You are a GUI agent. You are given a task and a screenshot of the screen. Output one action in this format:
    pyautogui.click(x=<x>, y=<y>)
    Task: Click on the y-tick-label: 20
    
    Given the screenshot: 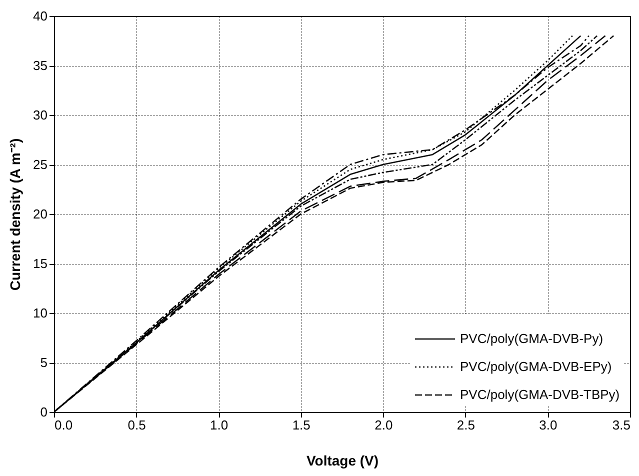 What is the action you would take?
    pyautogui.click(x=40, y=214)
    